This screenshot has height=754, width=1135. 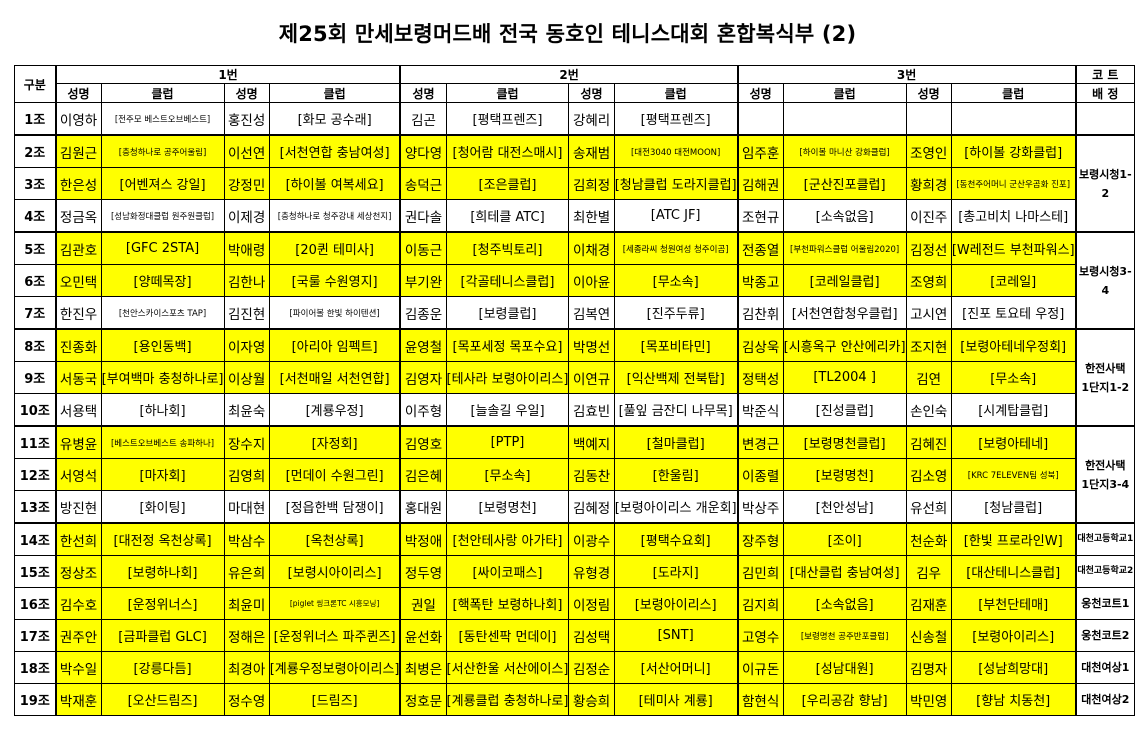 What do you see at coordinates (423, 603) in the screenshot?
I see `player-name: 권일` at bounding box center [423, 603].